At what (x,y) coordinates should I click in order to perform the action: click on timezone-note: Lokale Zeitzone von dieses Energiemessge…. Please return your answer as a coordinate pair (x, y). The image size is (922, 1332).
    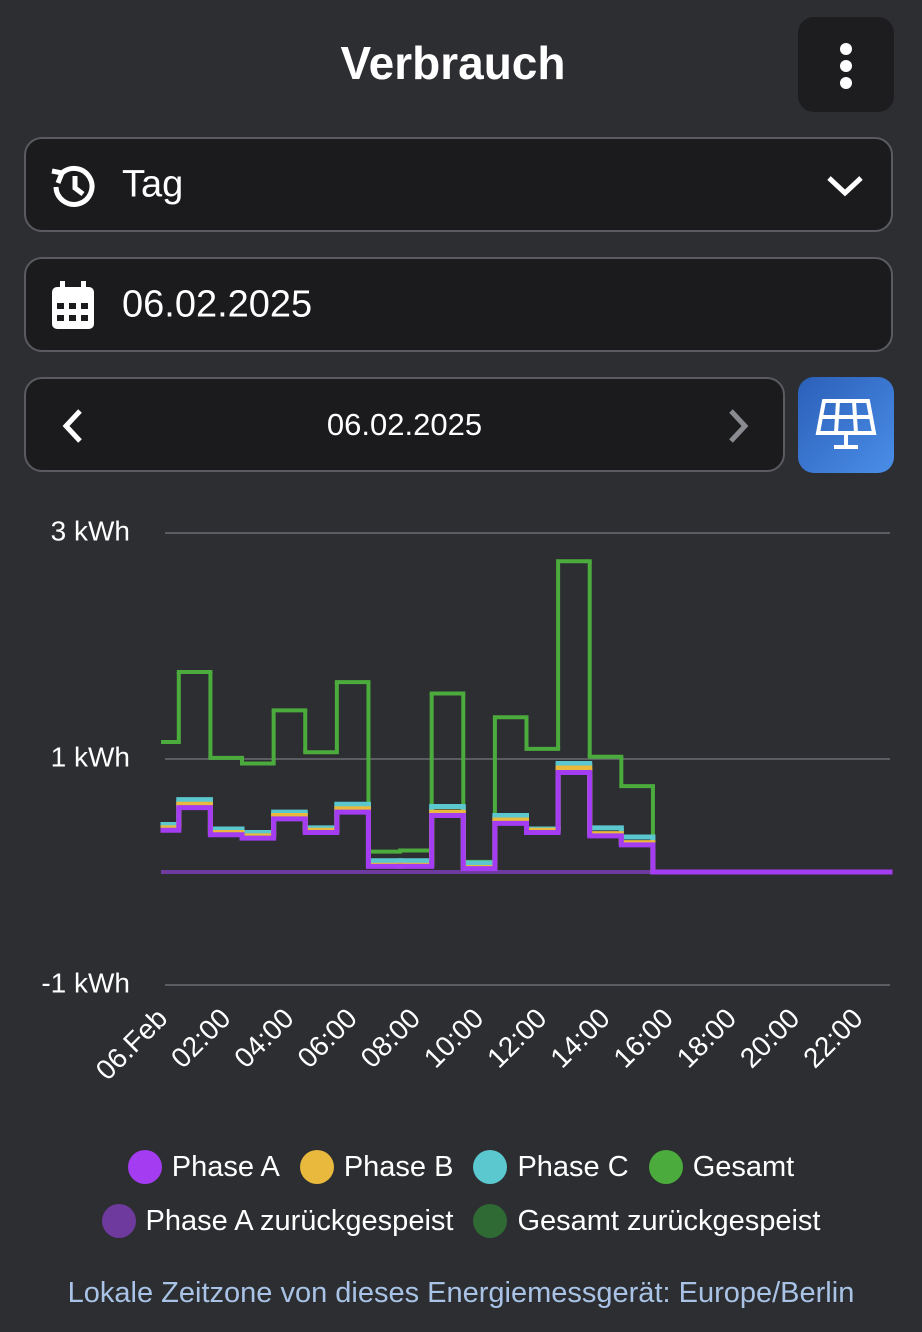
    Looking at the image, I should click on (461, 1293).